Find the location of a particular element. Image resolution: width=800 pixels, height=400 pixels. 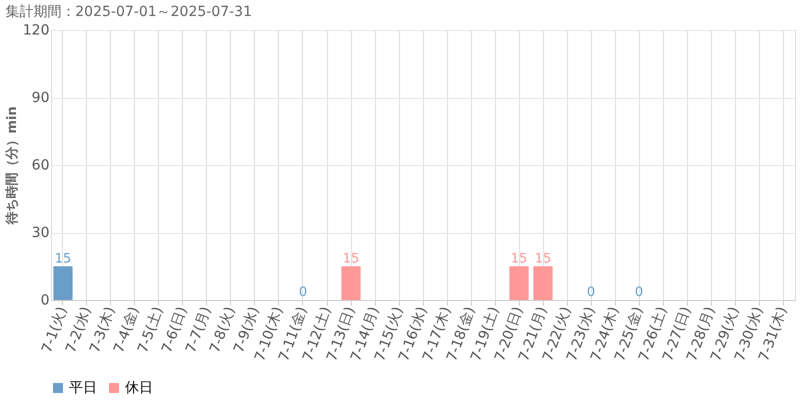

legend-label: 平日 is located at coordinates (83, 388).